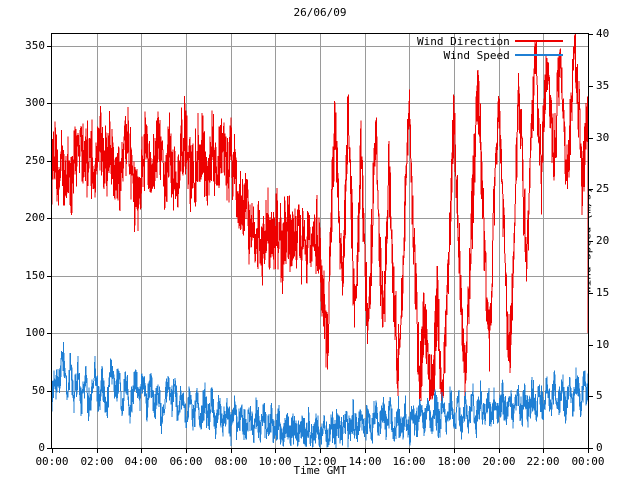 The width and height of the screenshot is (640, 480). What do you see at coordinates (543, 461) in the screenshot?
I see `x-tick-label: 22:00` at bounding box center [543, 461].